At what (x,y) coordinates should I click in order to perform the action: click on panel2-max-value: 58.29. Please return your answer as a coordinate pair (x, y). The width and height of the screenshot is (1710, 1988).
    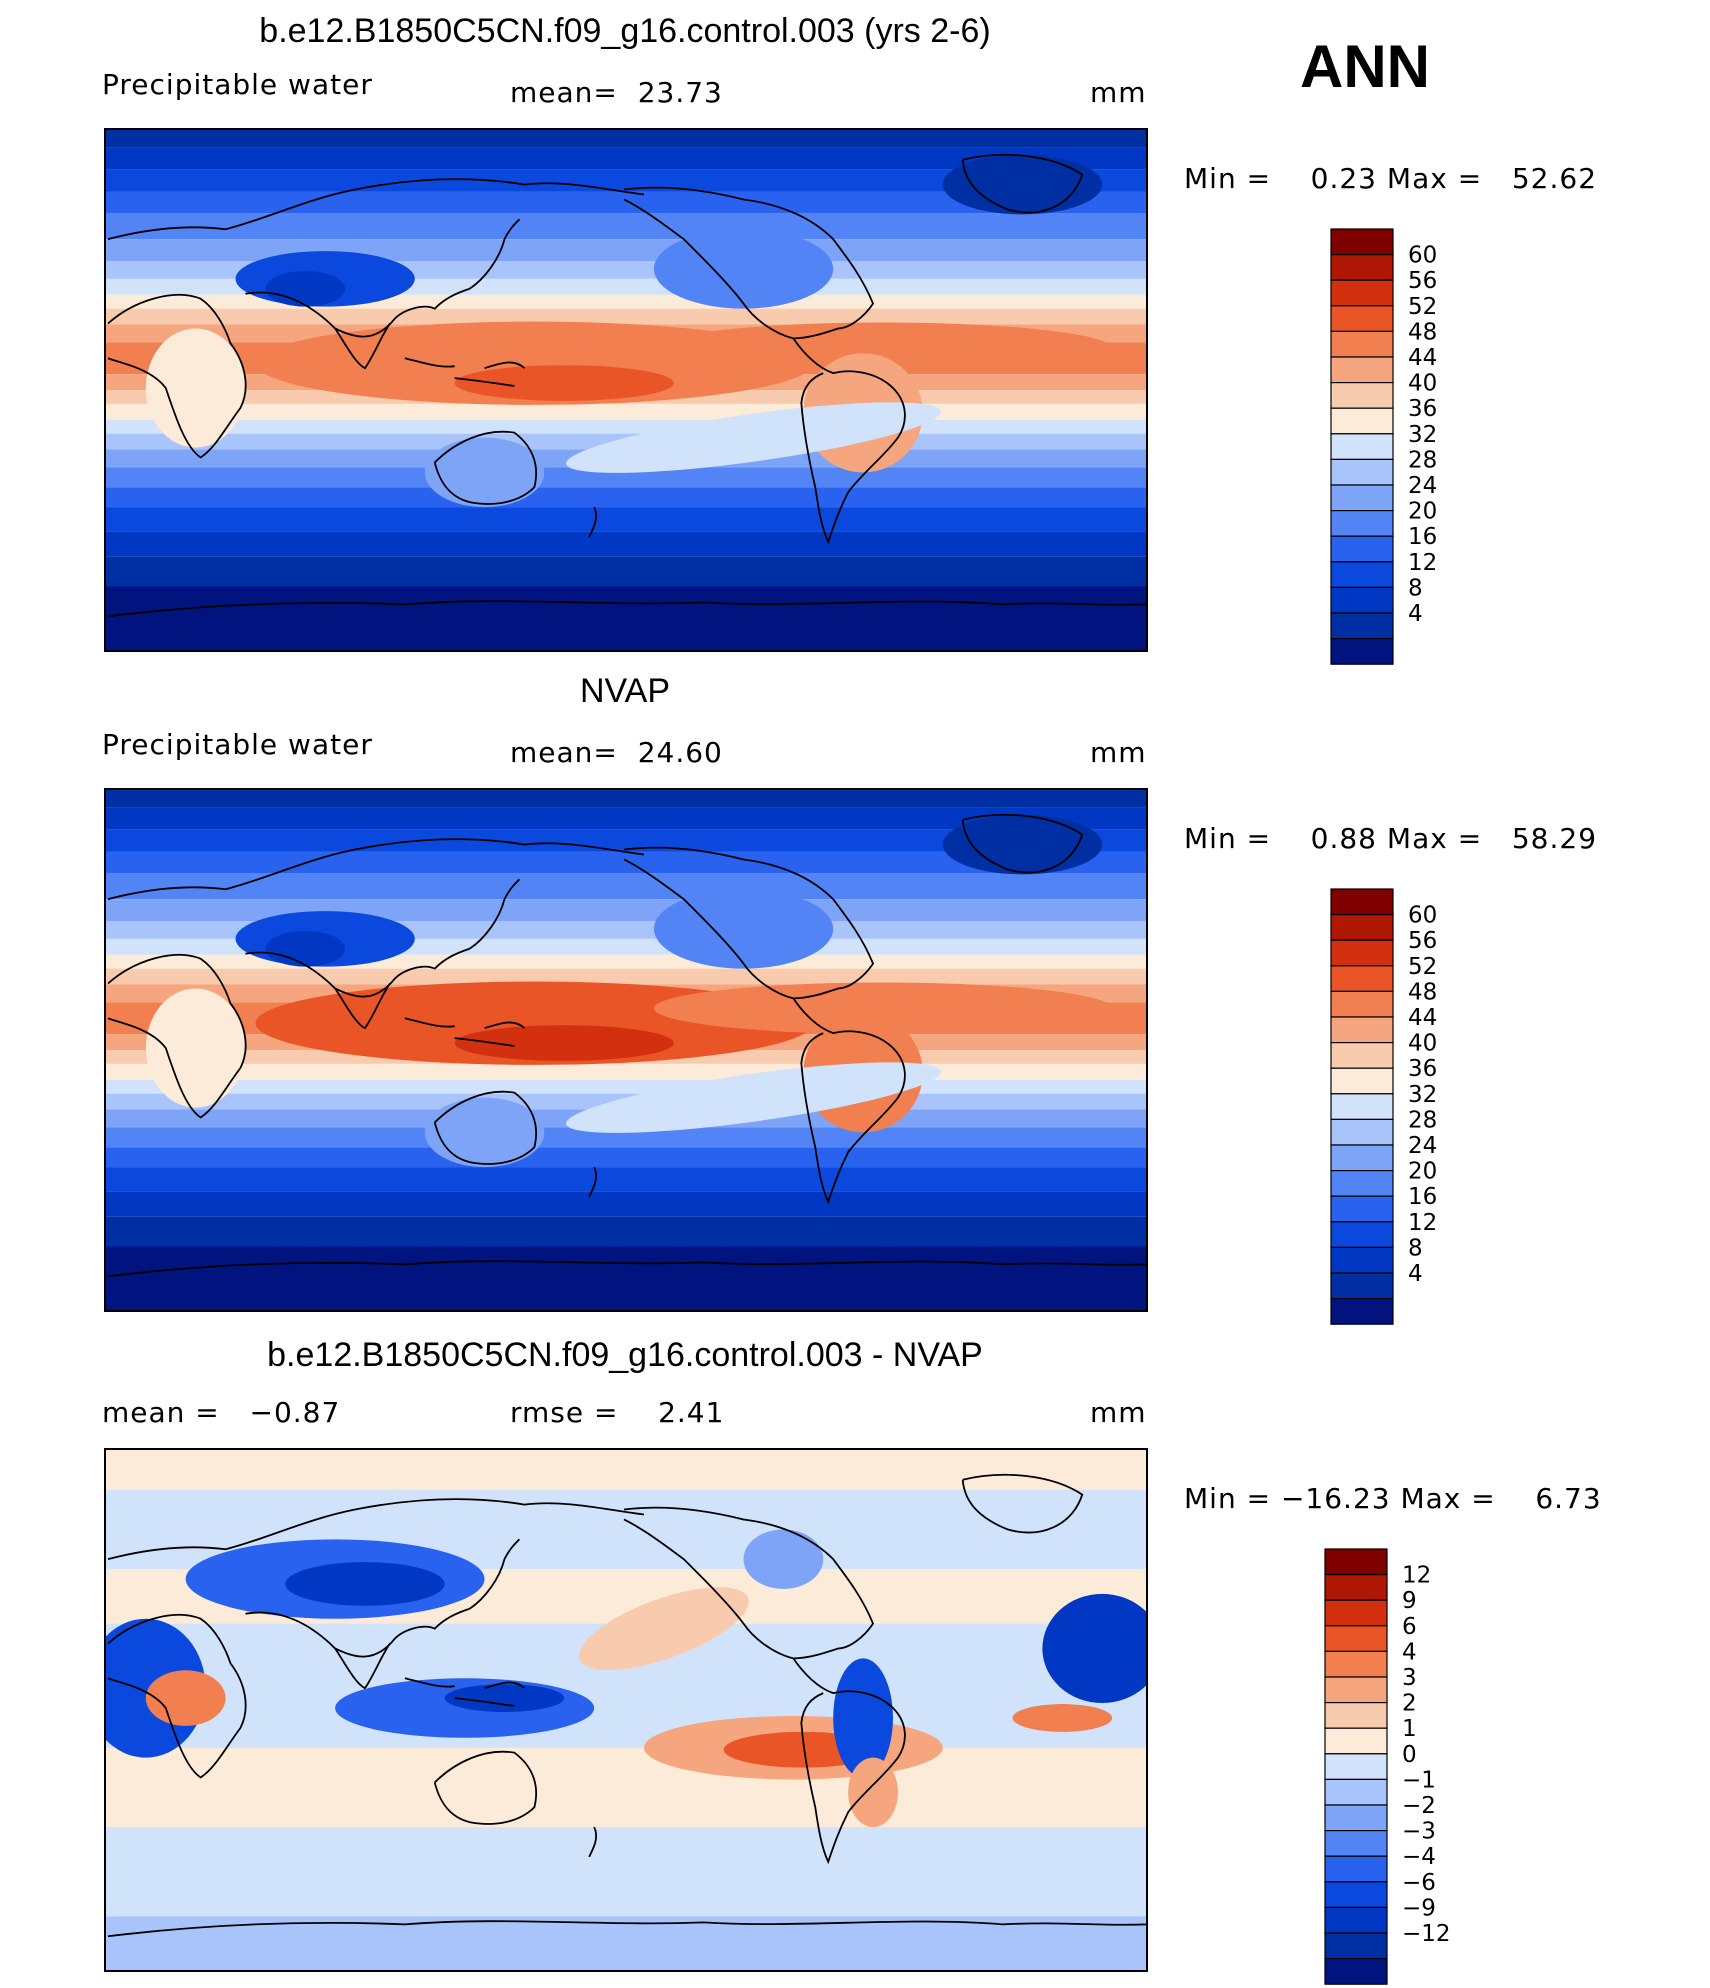
    Looking at the image, I should click on (1554, 838).